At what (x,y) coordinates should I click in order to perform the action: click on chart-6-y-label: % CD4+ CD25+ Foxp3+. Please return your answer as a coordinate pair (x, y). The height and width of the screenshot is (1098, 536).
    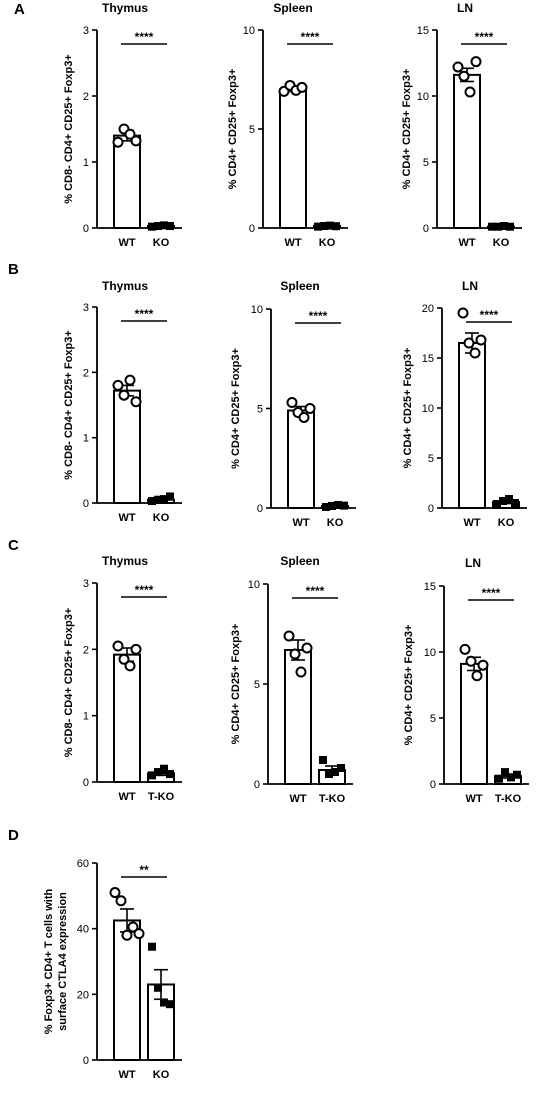
    Looking at the image, I should click on (408, 408).